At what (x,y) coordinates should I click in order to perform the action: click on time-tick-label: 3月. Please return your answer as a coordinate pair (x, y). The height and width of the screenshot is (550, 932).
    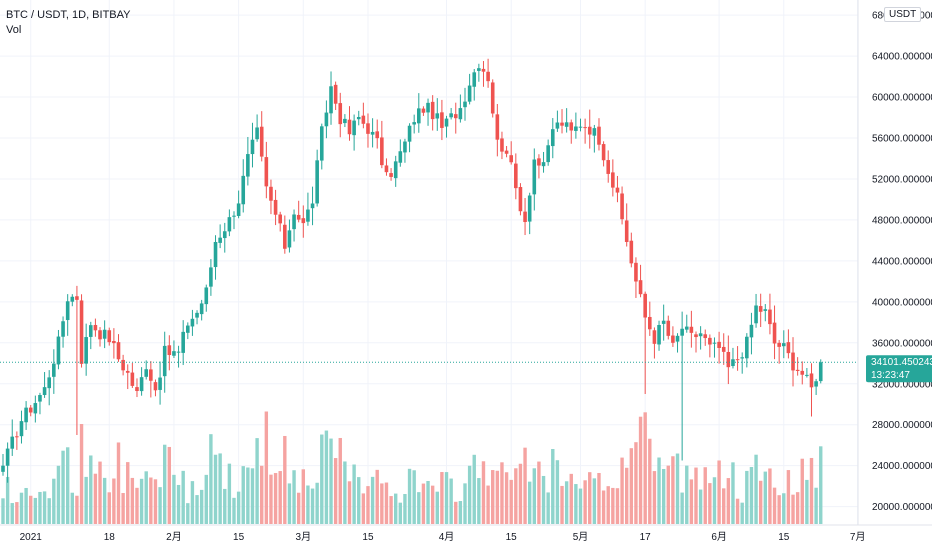
    Looking at the image, I should click on (304, 537).